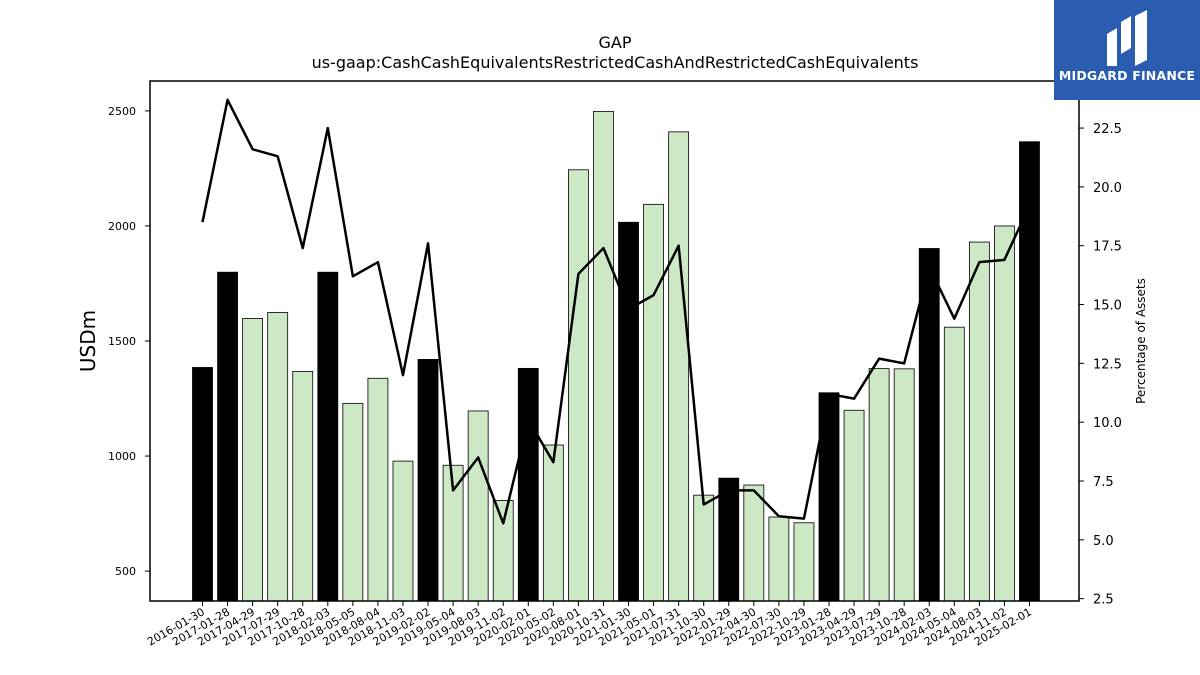 The image size is (1200, 675). Describe the element at coordinates (1107, 129) in the screenshot. I see `y2-tick-label: 22.5` at that location.